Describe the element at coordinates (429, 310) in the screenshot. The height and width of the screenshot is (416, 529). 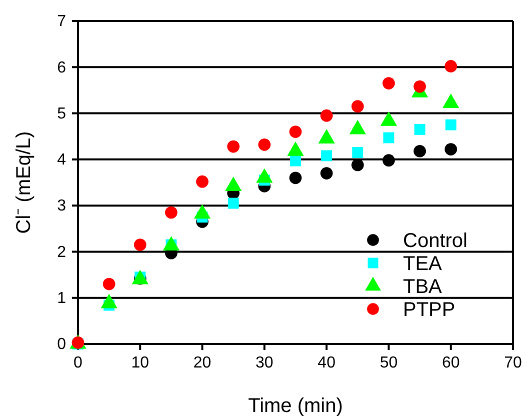
I see `legend-label: PTPP` at that location.